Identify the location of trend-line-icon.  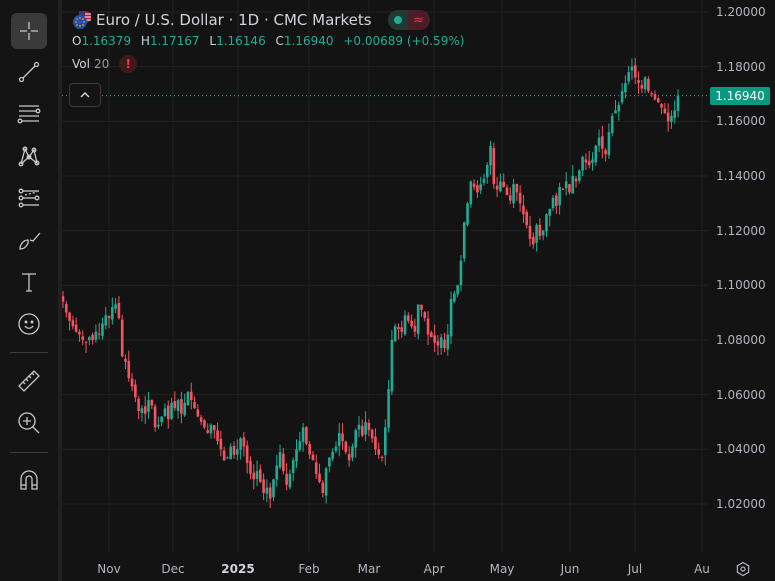
(29, 72).